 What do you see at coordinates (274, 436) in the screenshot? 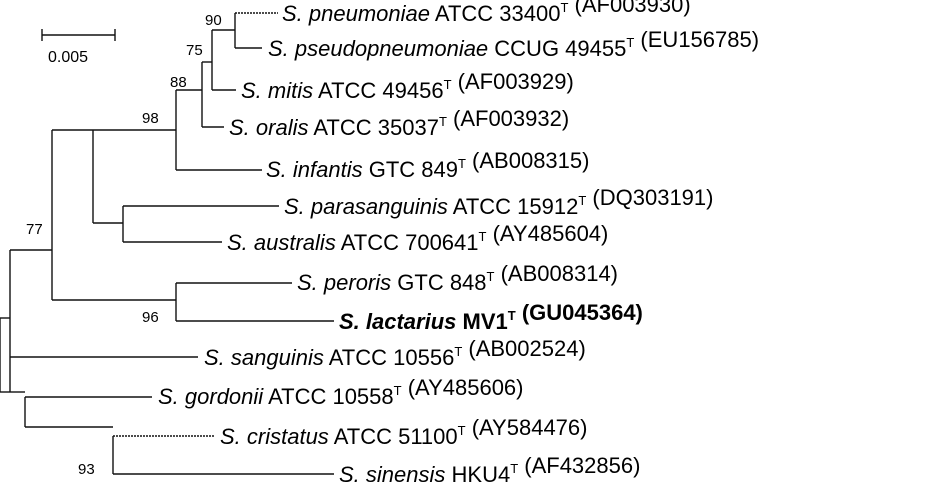
I see `taxon-species-name: S. cristatus` at bounding box center [274, 436].